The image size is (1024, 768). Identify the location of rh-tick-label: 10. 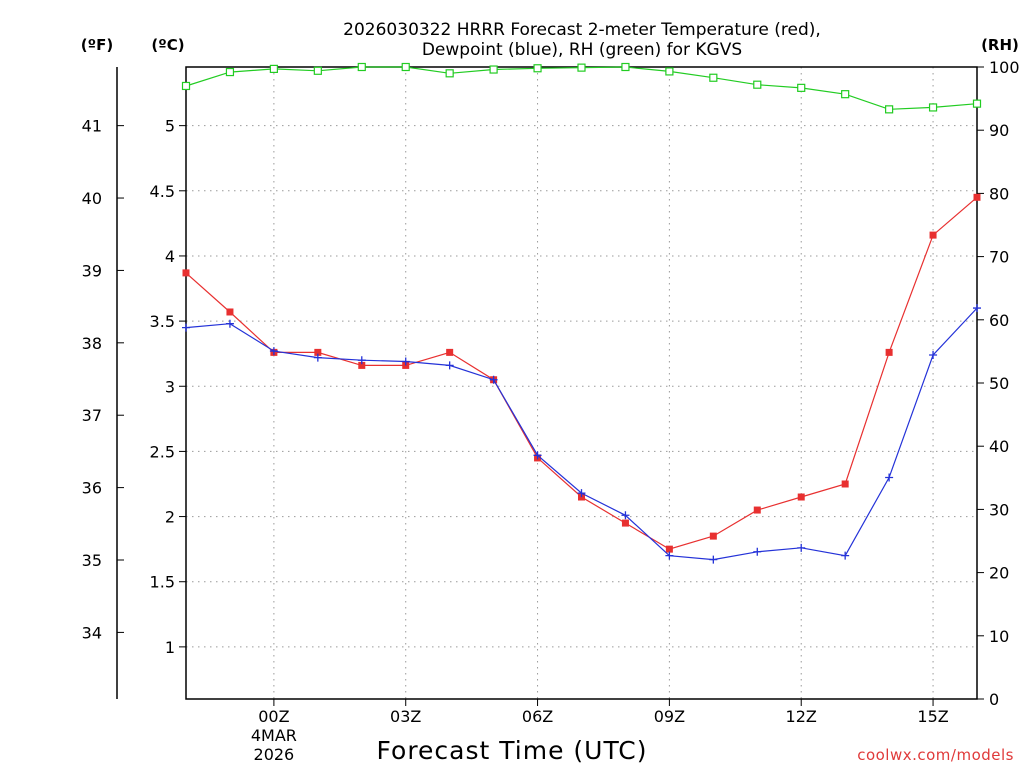
(999, 636).